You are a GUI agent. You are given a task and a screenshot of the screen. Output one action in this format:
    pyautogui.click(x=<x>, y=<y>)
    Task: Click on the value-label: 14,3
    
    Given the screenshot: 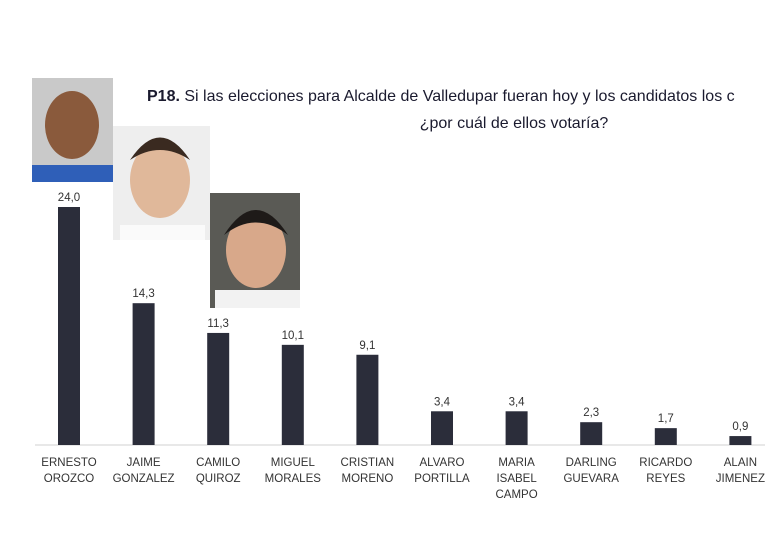 What is the action you would take?
    pyautogui.click(x=143, y=294)
    